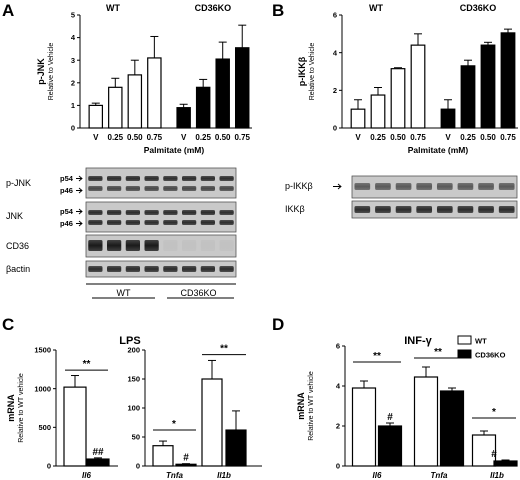  Describe the element at coordinates (223, 137) in the screenshot. I see `chart-a-x-tick-label: 0.50` at that location.